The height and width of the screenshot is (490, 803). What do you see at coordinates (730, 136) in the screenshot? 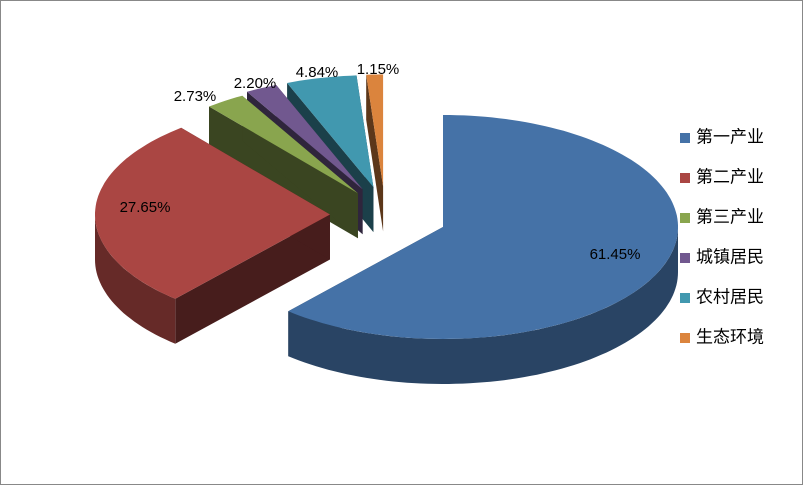
I see `legend-label: 第一产业` at bounding box center [730, 136].